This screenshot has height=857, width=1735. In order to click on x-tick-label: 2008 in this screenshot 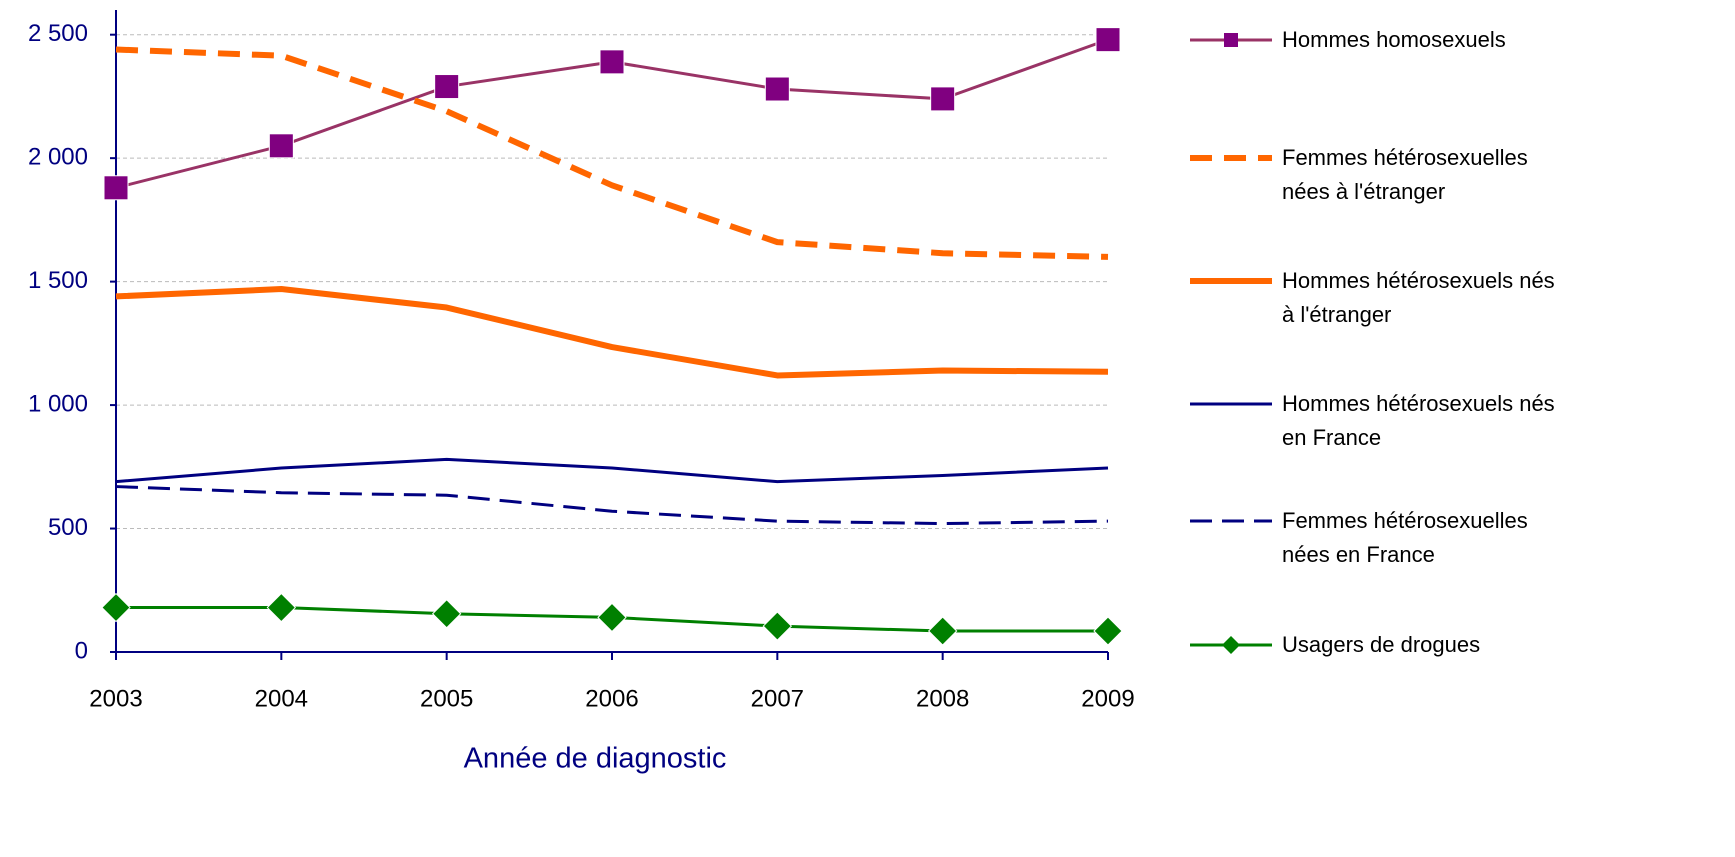, I will do `click(942, 698)`.